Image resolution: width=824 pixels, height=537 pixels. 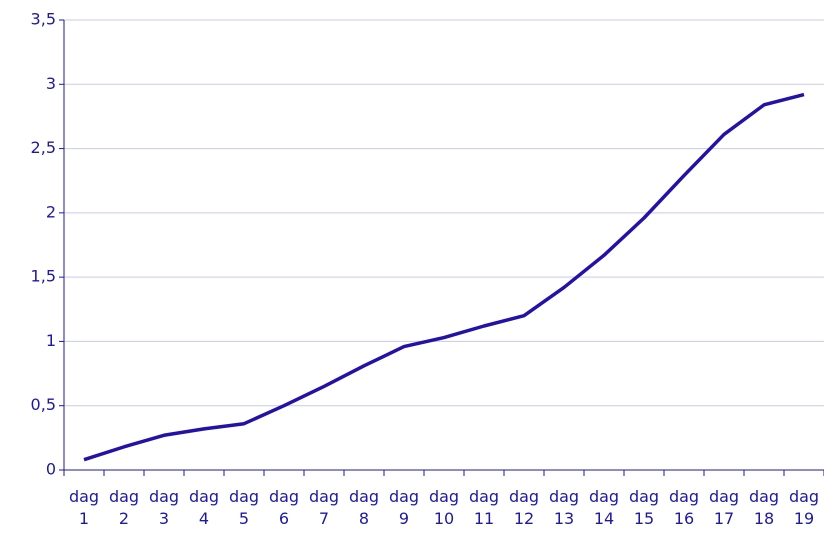 What do you see at coordinates (43, 147) in the screenshot?
I see `y-tick-label: 2,5` at bounding box center [43, 147].